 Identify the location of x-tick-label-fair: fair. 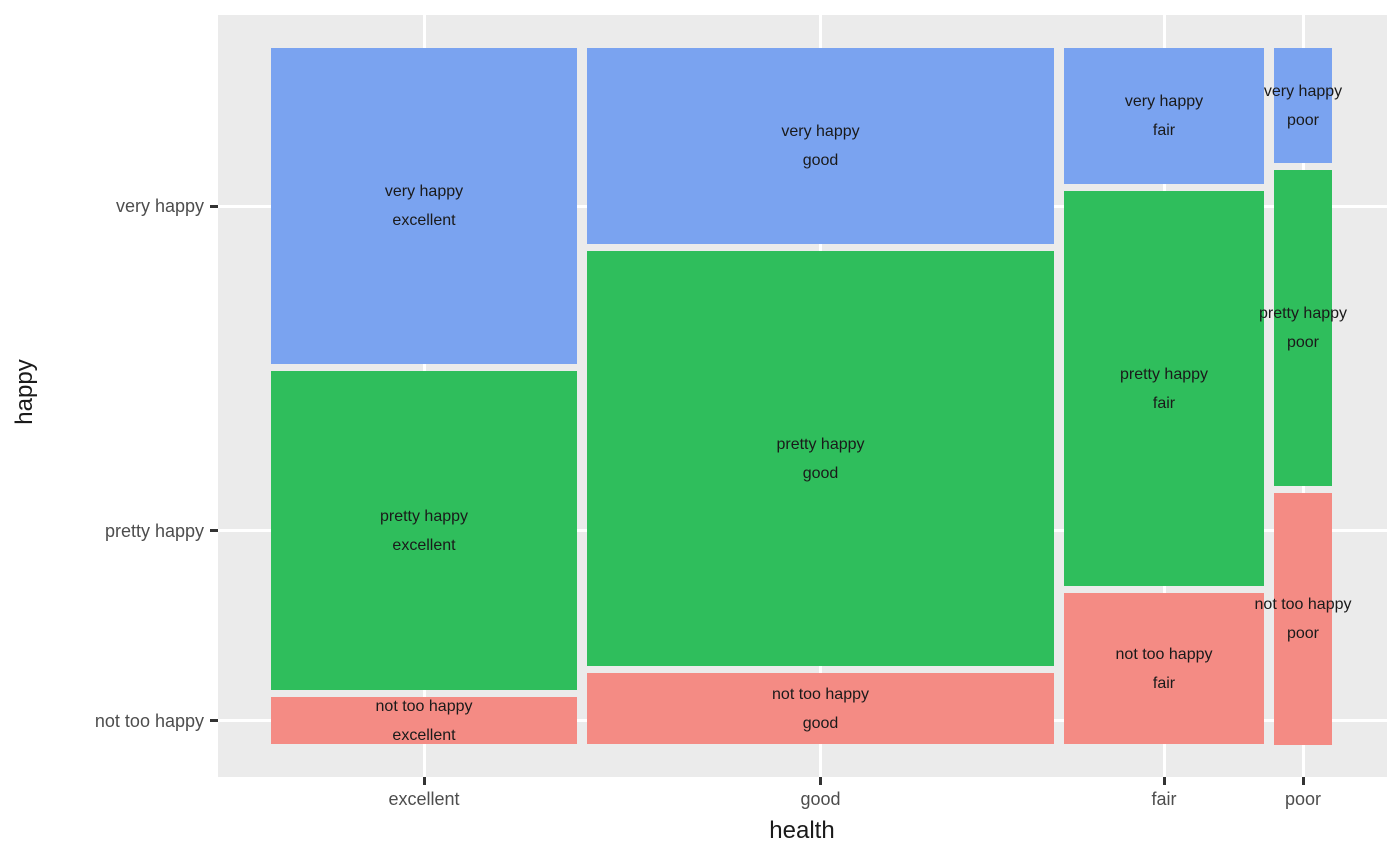
(1164, 799).